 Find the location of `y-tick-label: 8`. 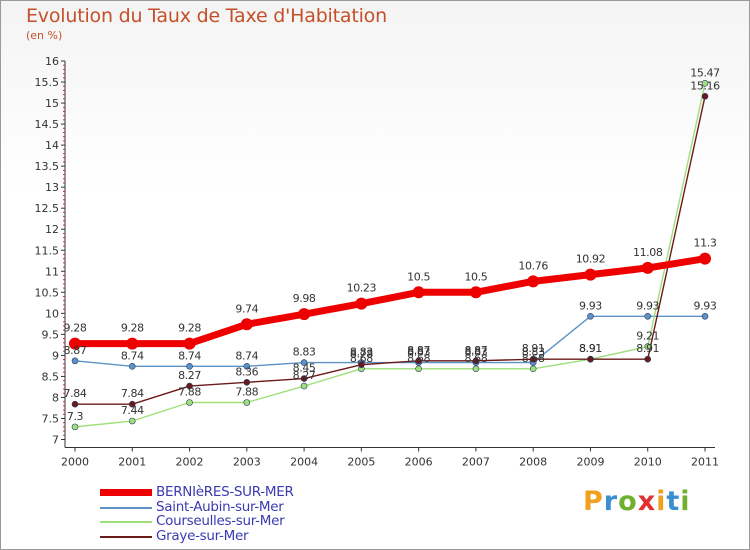

y-tick-label: 8 is located at coordinates (55, 397).